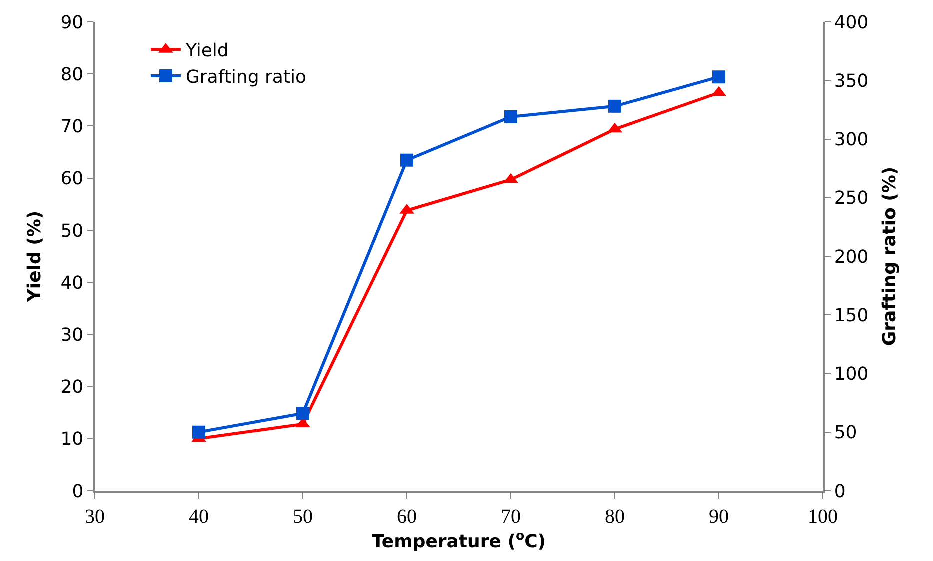  Describe the element at coordinates (35, 257) in the screenshot. I see `y-axis-title: Yield (%)` at that location.